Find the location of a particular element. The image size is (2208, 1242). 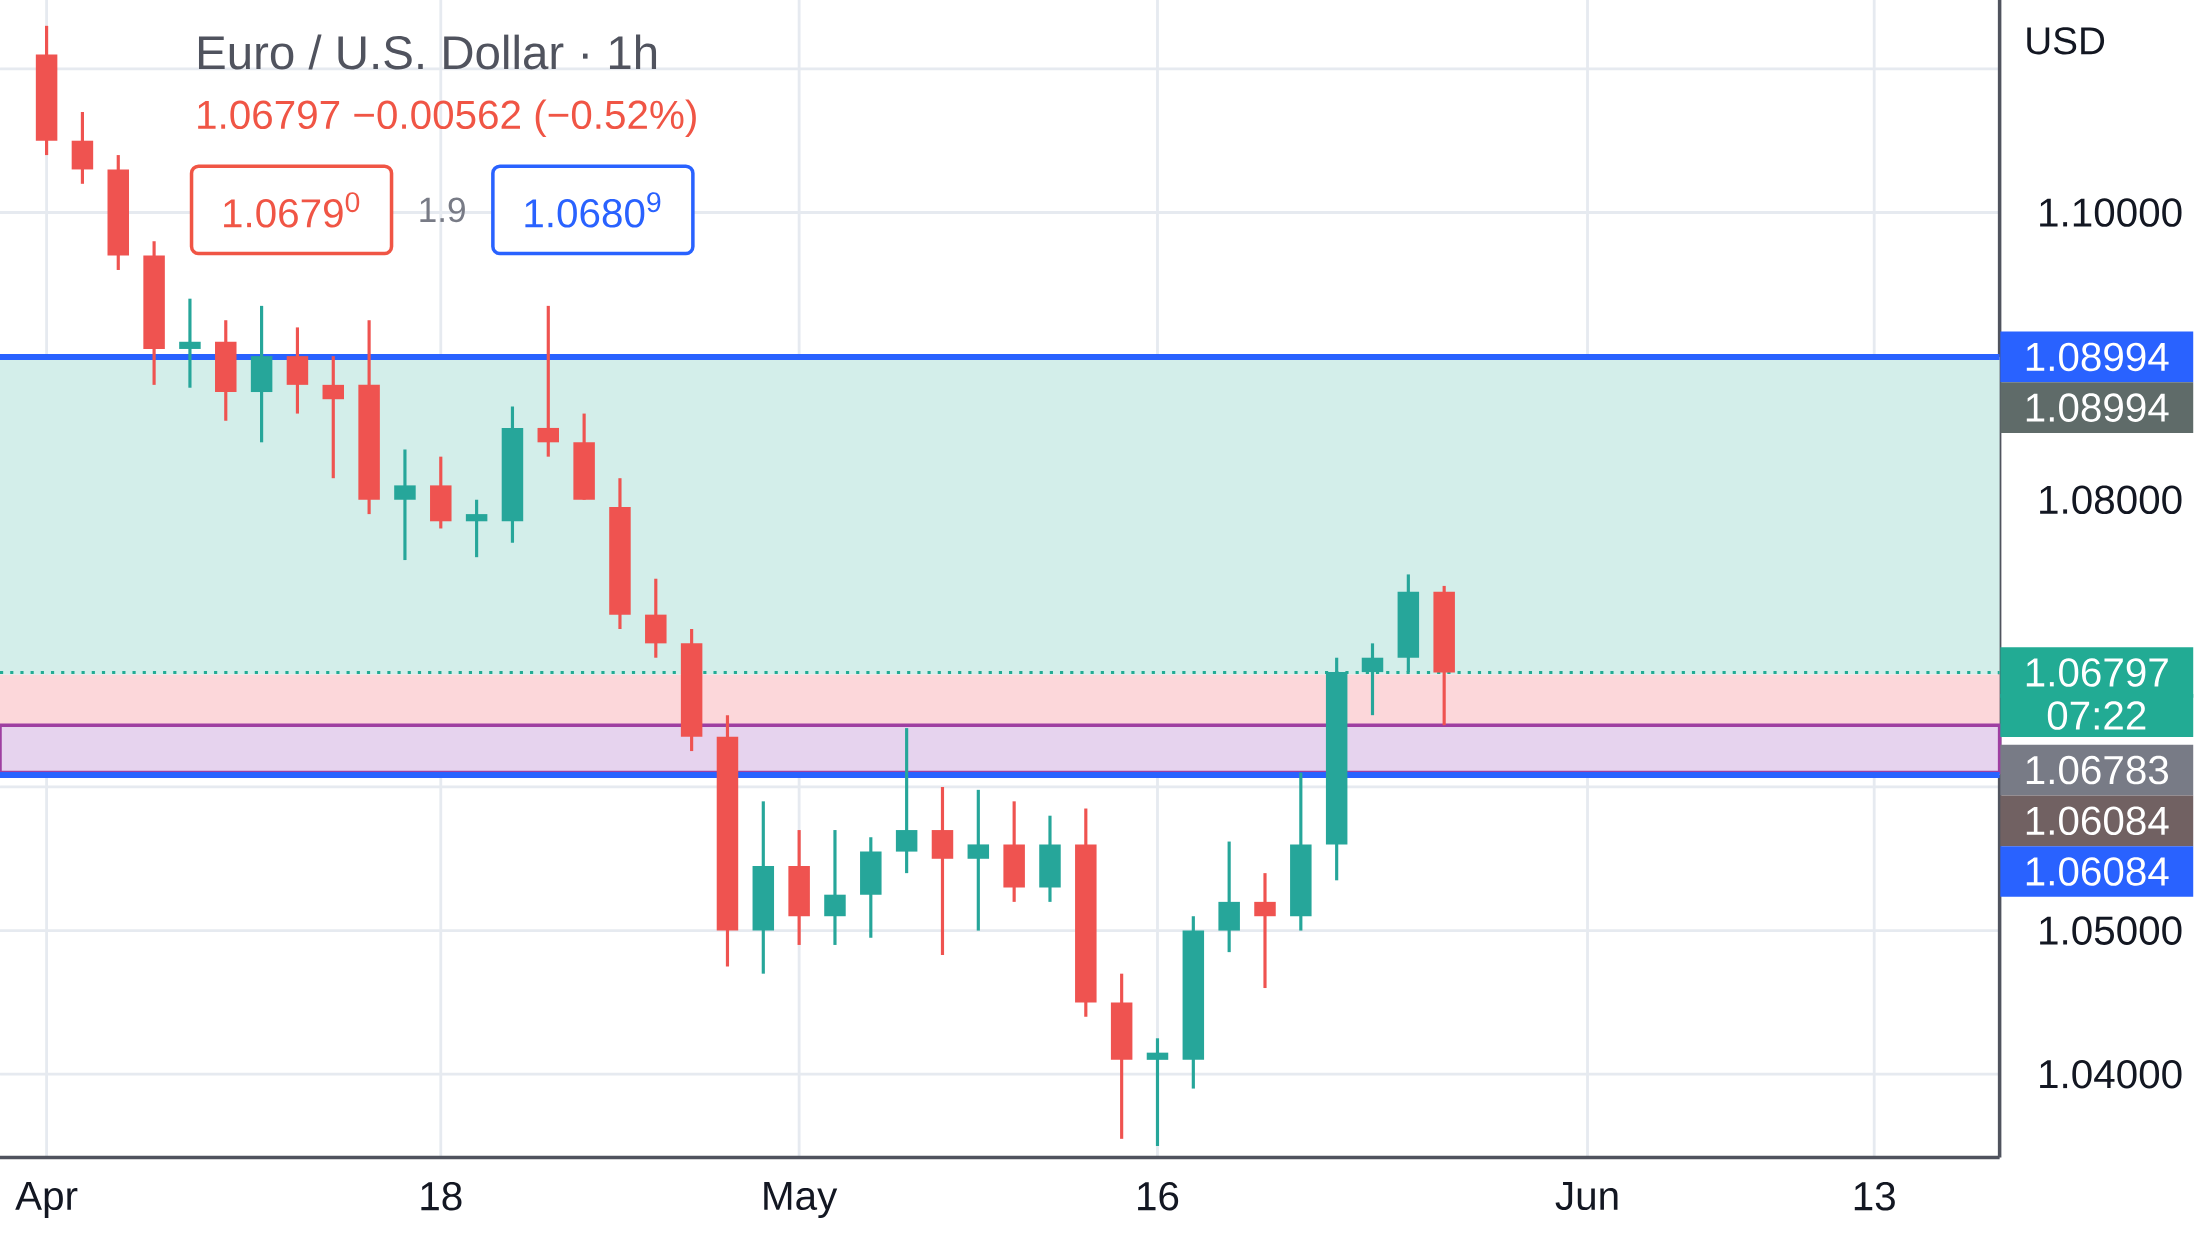

ref-line-label: 1.08994 is located at coordinates (2097, 357).